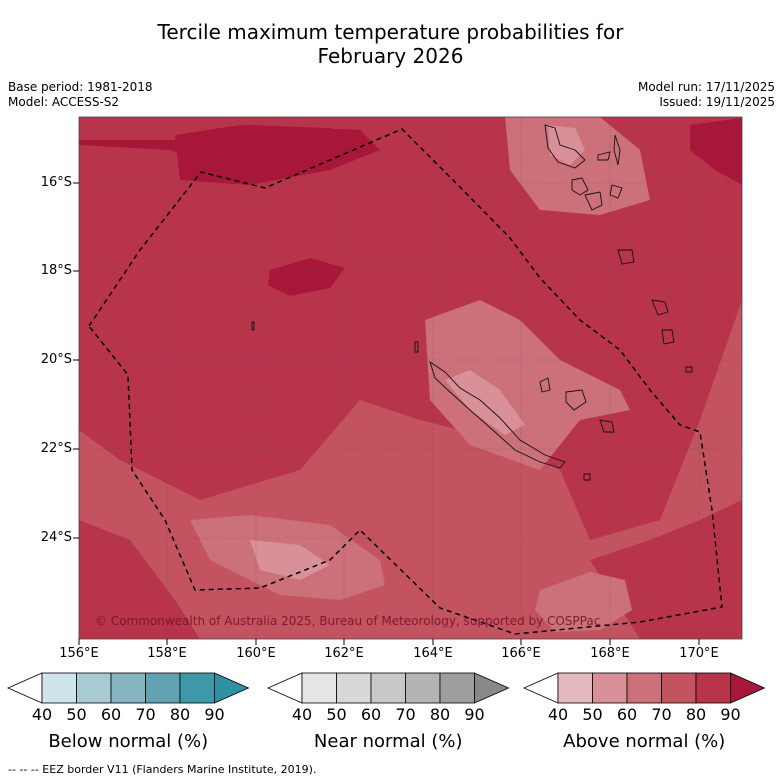 This screenshot has width=781, height=781. Describe the element at coordinates (521, 653) in the screenshot. I see `lon-label: 166°E` at that location.